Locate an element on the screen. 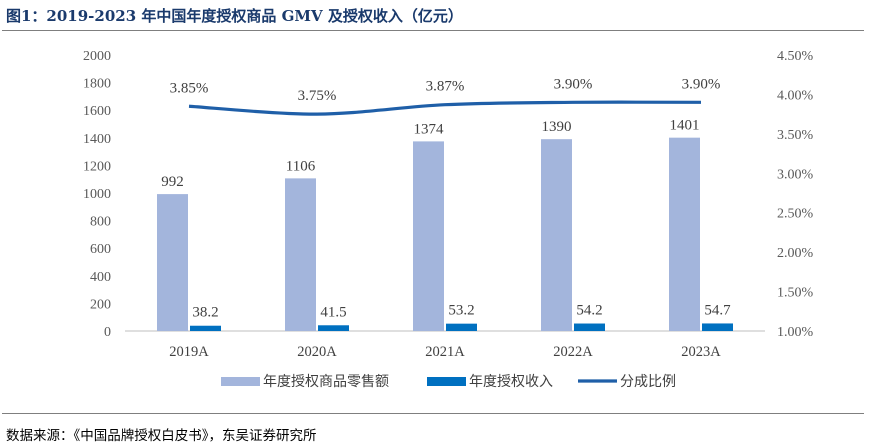 The height and width of the screenshot is (445, 869). revenue-bar-value: 41.5 is located at coordinates (333, 312).